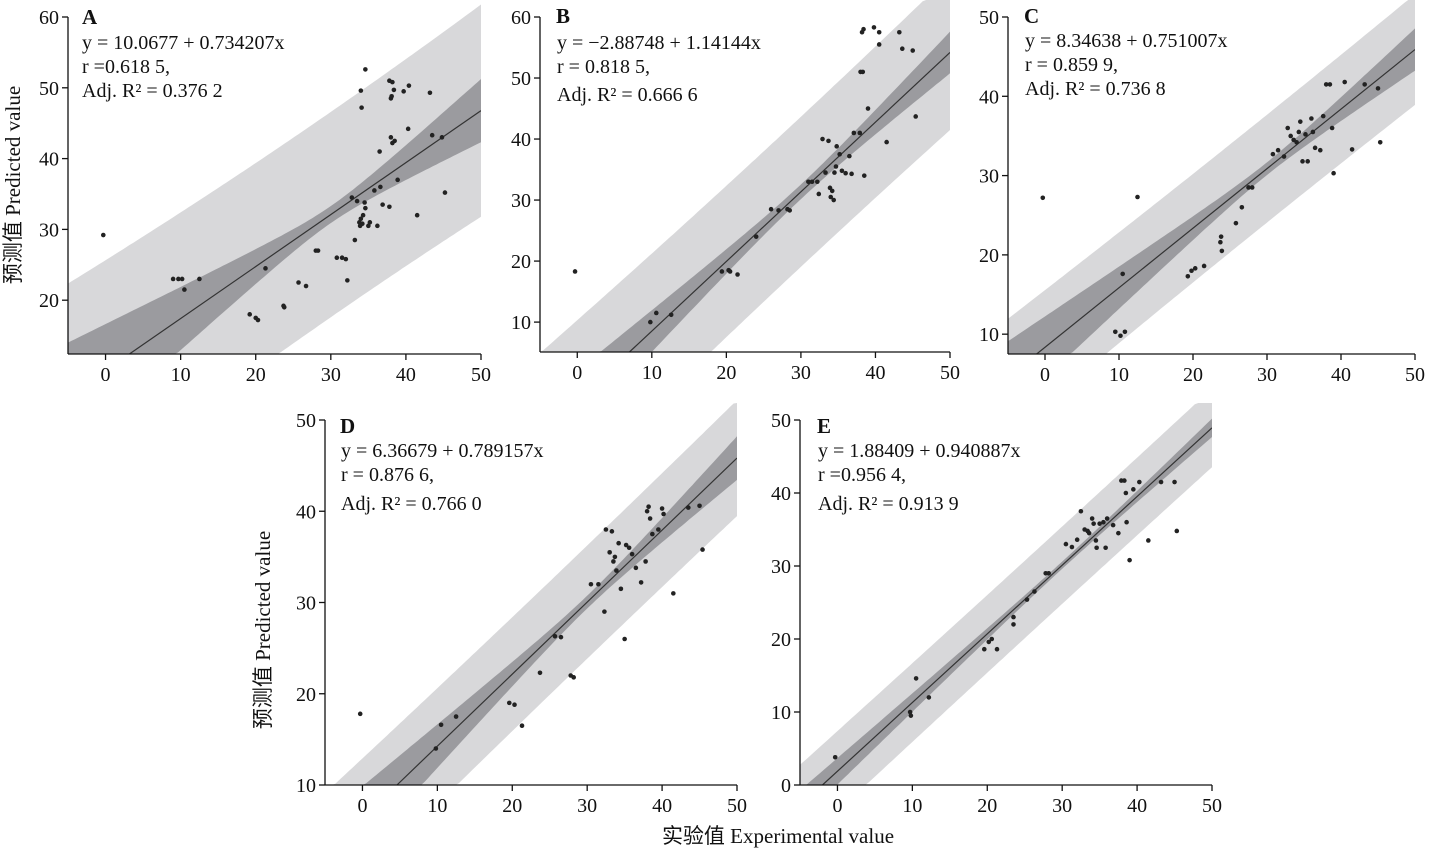  I want to click on y-tick-label: 20, so click(49, 301).